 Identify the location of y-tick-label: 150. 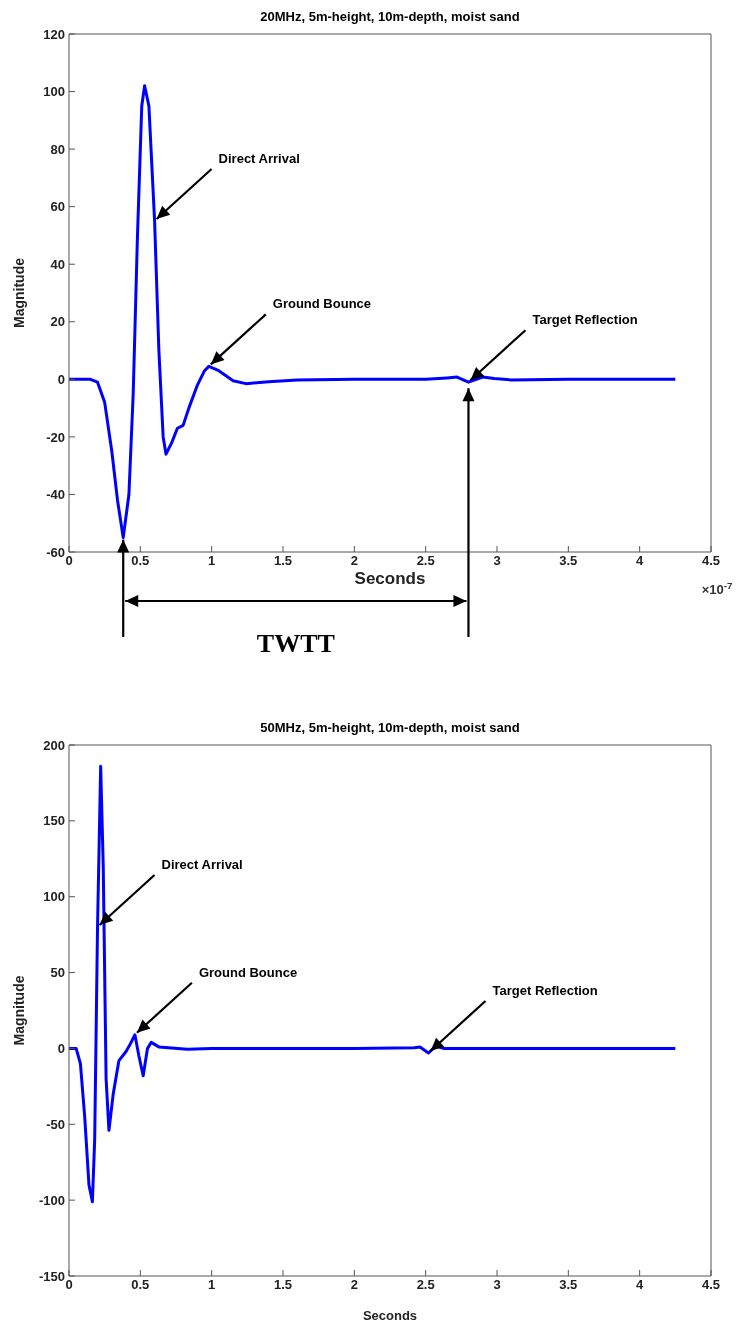
(54, 821).